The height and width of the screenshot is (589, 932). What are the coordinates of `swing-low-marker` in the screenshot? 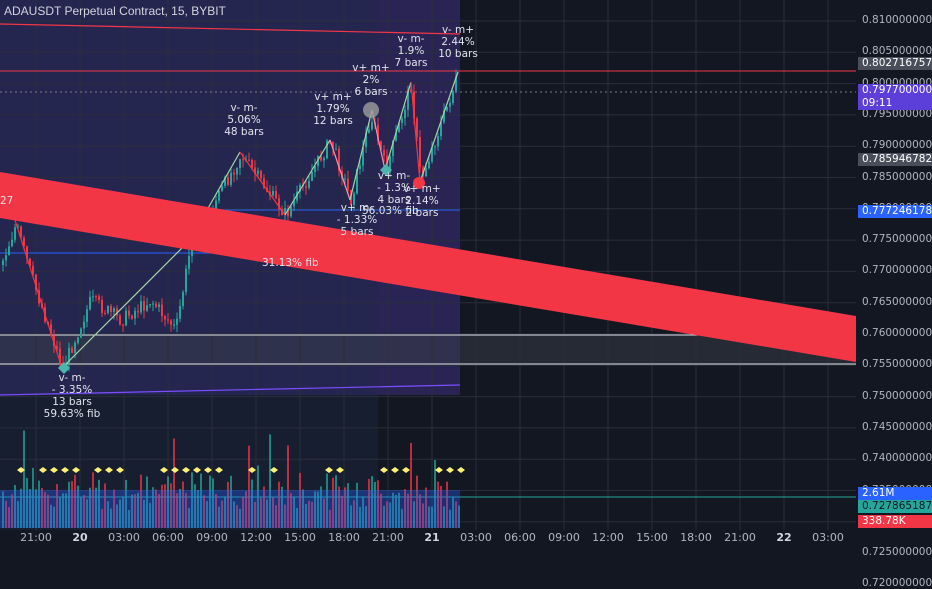 It's located at (64, 368).